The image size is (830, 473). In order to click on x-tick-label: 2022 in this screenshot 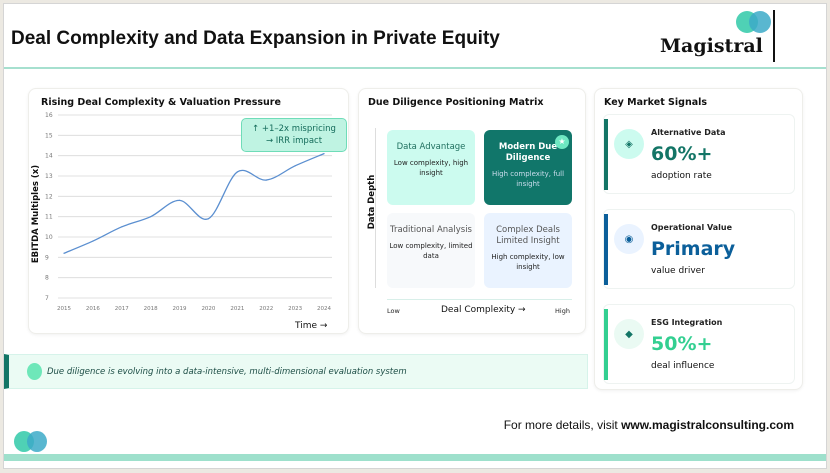, I will do `click(266, 309)`.